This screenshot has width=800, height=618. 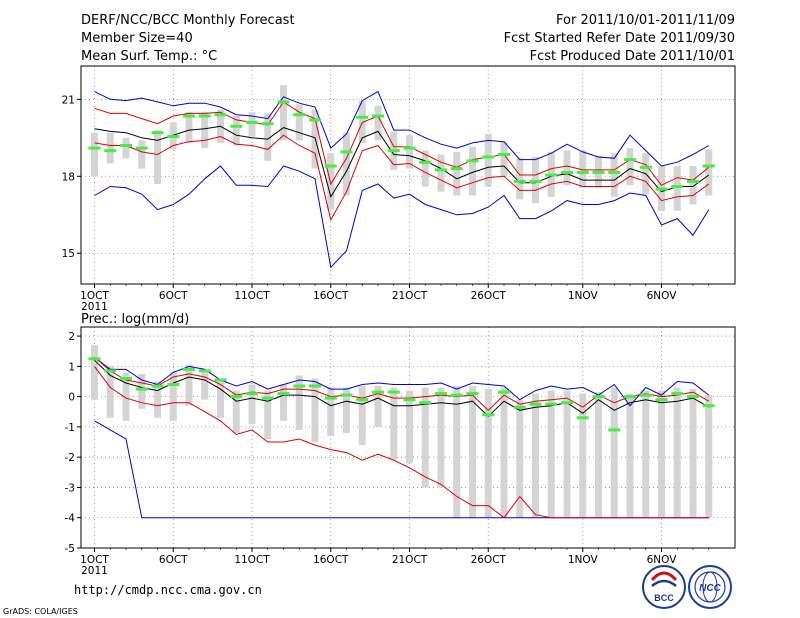 I want to click on prec-ytick-label-4: -1, so click(x=70, y=428).